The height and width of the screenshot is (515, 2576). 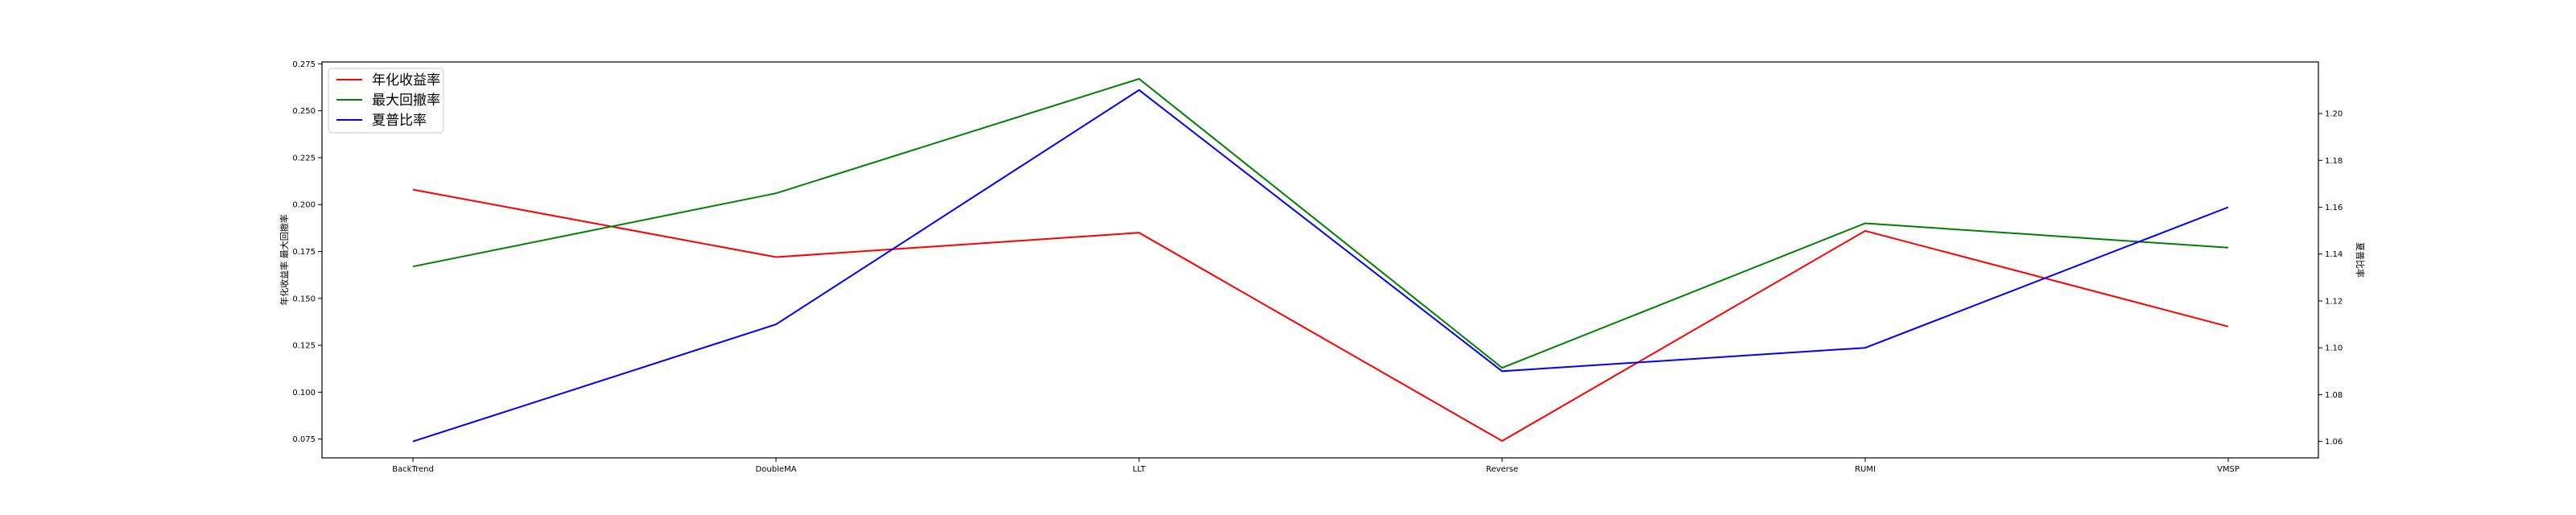 I want to click on x-tick-label-vmsp: VMSP, so click(x=2228, y=469).